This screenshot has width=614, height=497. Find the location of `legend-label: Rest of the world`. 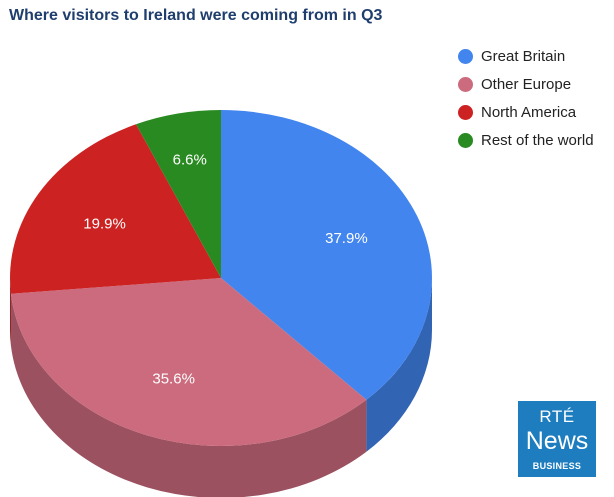

legend-label: Rest of the world is located at coordinates (537, 140).